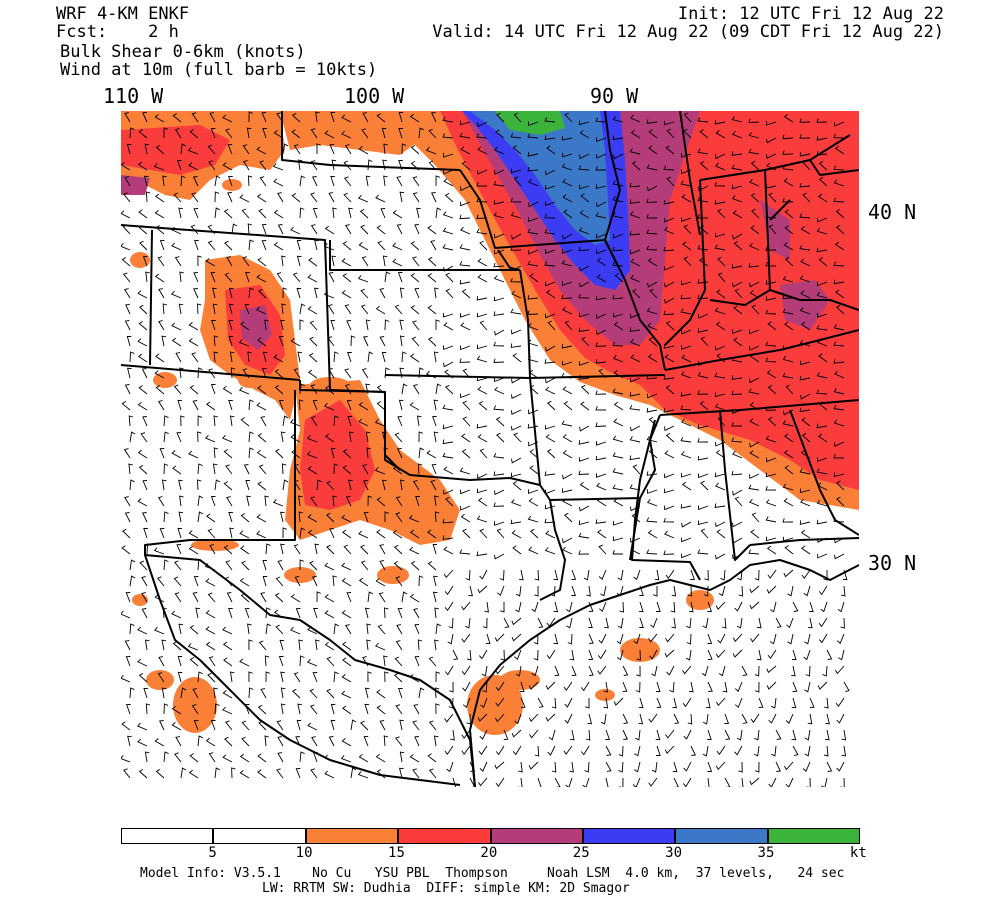  What do you see at coordinates (614, 96) in the screenshot?
I see `lon-label-90w: 90 W` at bounding box center [614, 96].